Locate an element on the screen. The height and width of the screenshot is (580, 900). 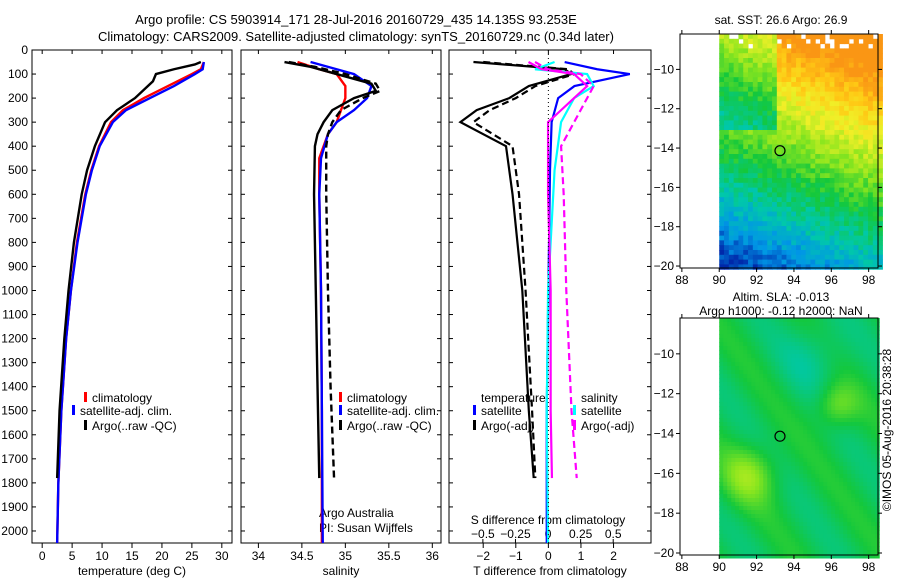
y-tick-label: −10 is located at coordinates (664, 69).